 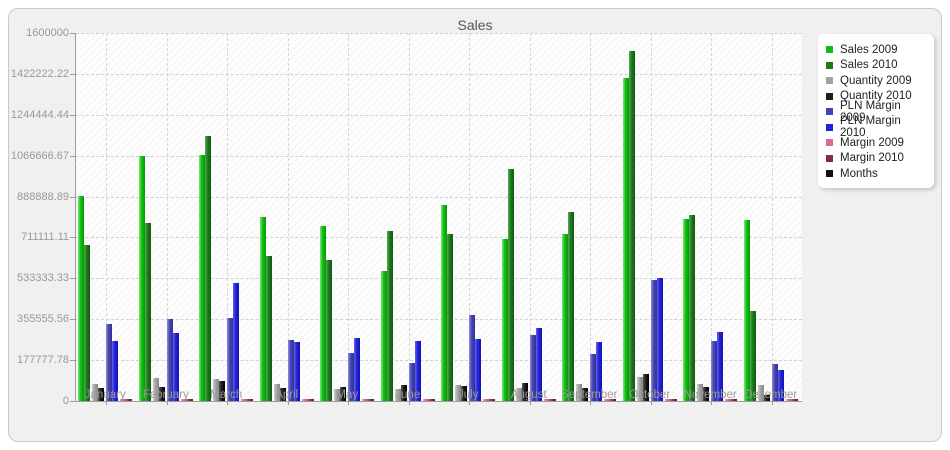 What do you see at coordinates (876, 174) in the screenshot?
I see `legend-item: Months` at bounding box center [876, 174].